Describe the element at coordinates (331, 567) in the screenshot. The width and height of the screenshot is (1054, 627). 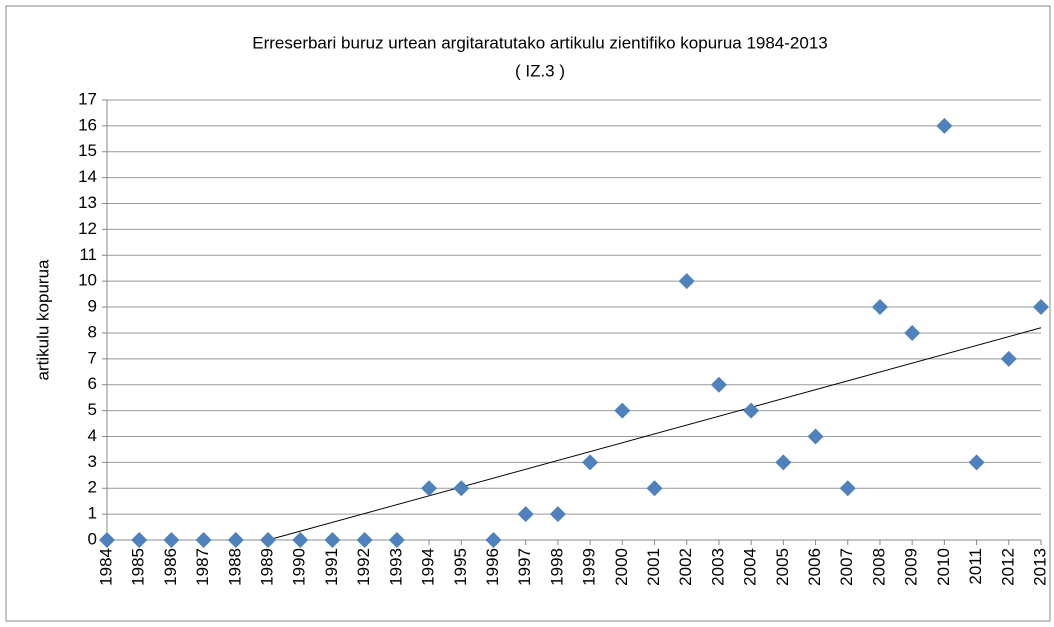
I see `x-tick-label: 1991` at that location.